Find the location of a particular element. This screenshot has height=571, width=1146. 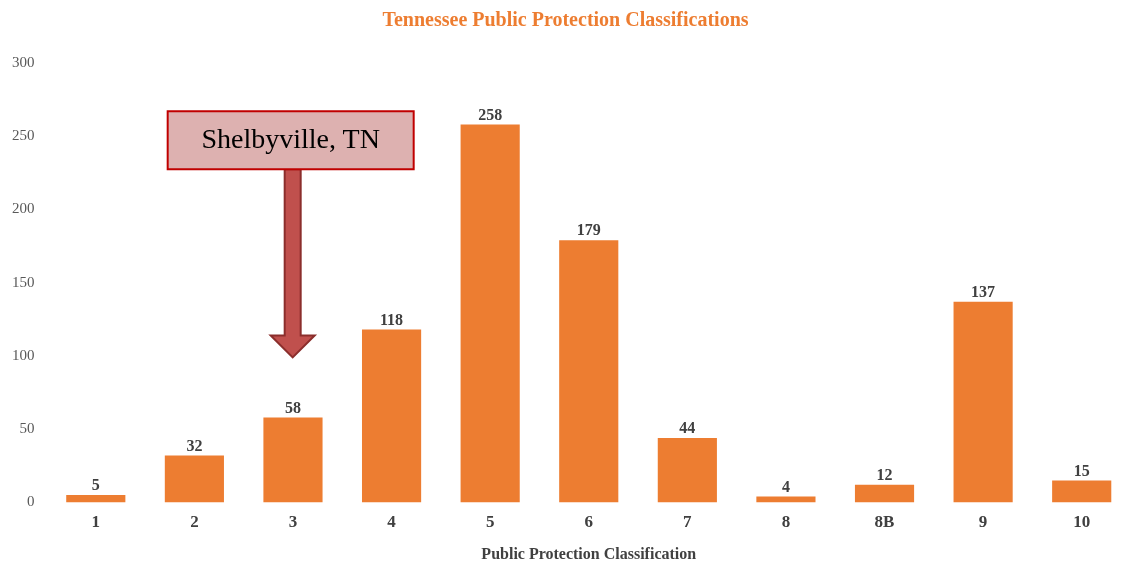

data-label: 118 is located at coordinates (392, 319).